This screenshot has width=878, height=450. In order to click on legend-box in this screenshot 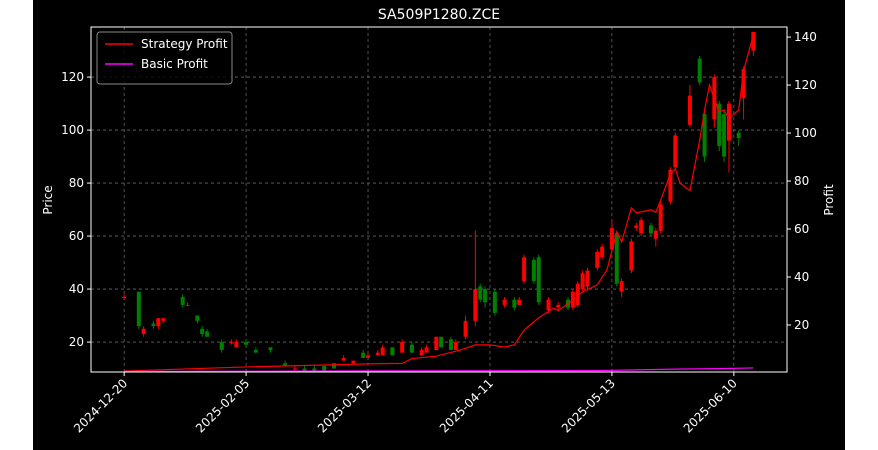, I will do `click(164, 58)`.